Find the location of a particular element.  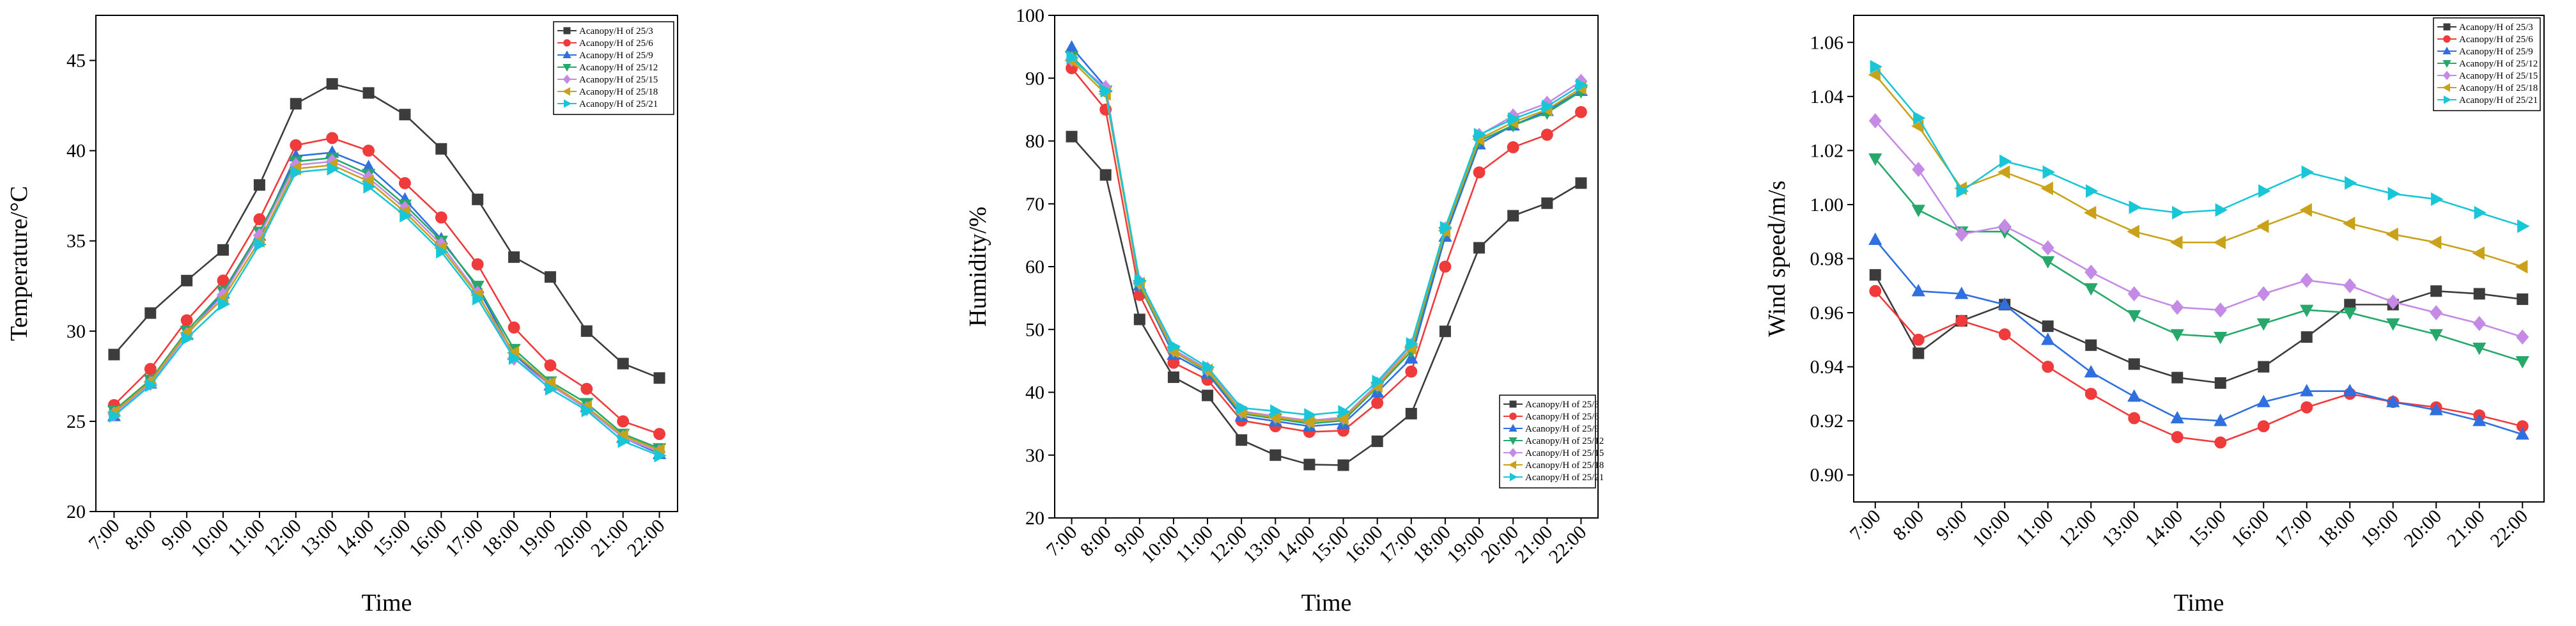

legend-box is located at coordinates (1547, 442).